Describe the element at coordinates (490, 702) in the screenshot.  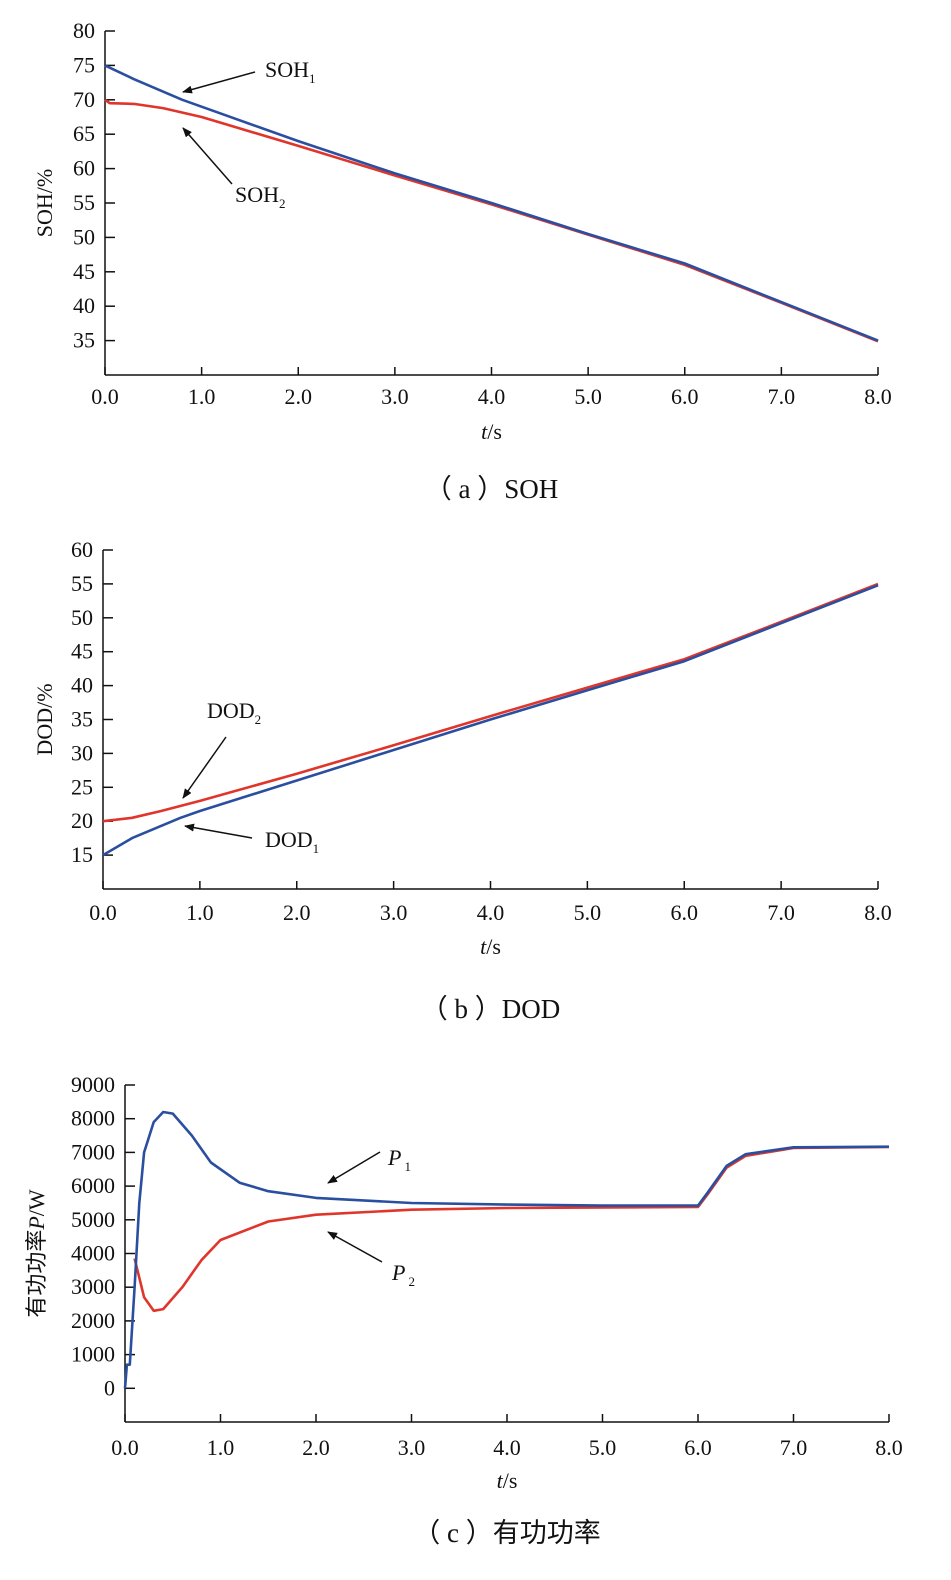
I see `series-line-DOD2` at that location.